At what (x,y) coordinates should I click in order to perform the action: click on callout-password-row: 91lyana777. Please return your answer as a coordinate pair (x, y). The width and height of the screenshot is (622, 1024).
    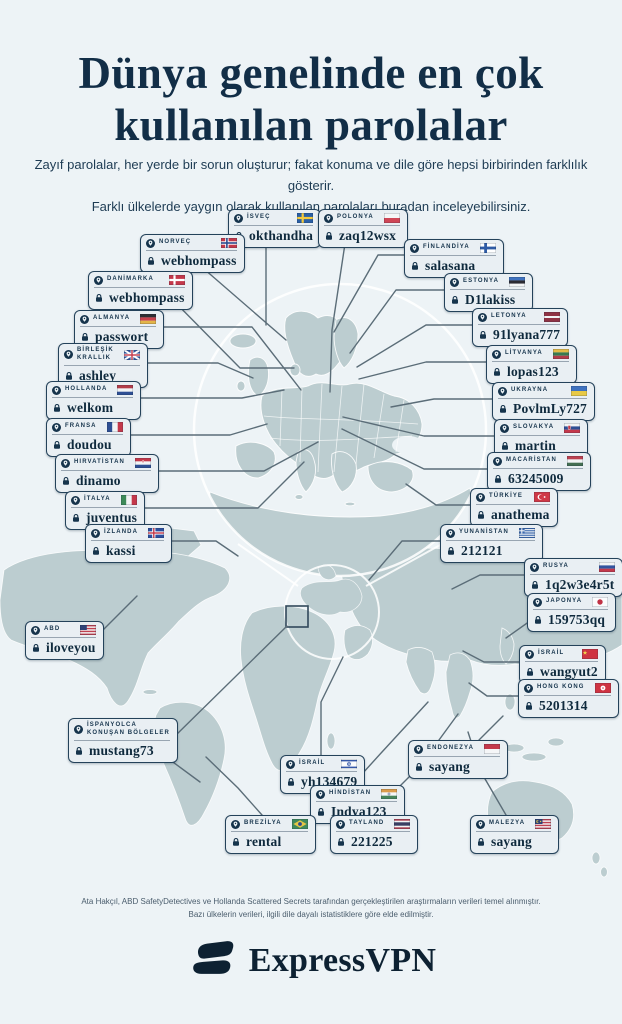
    Looking at the image, I should click on (519, 334).